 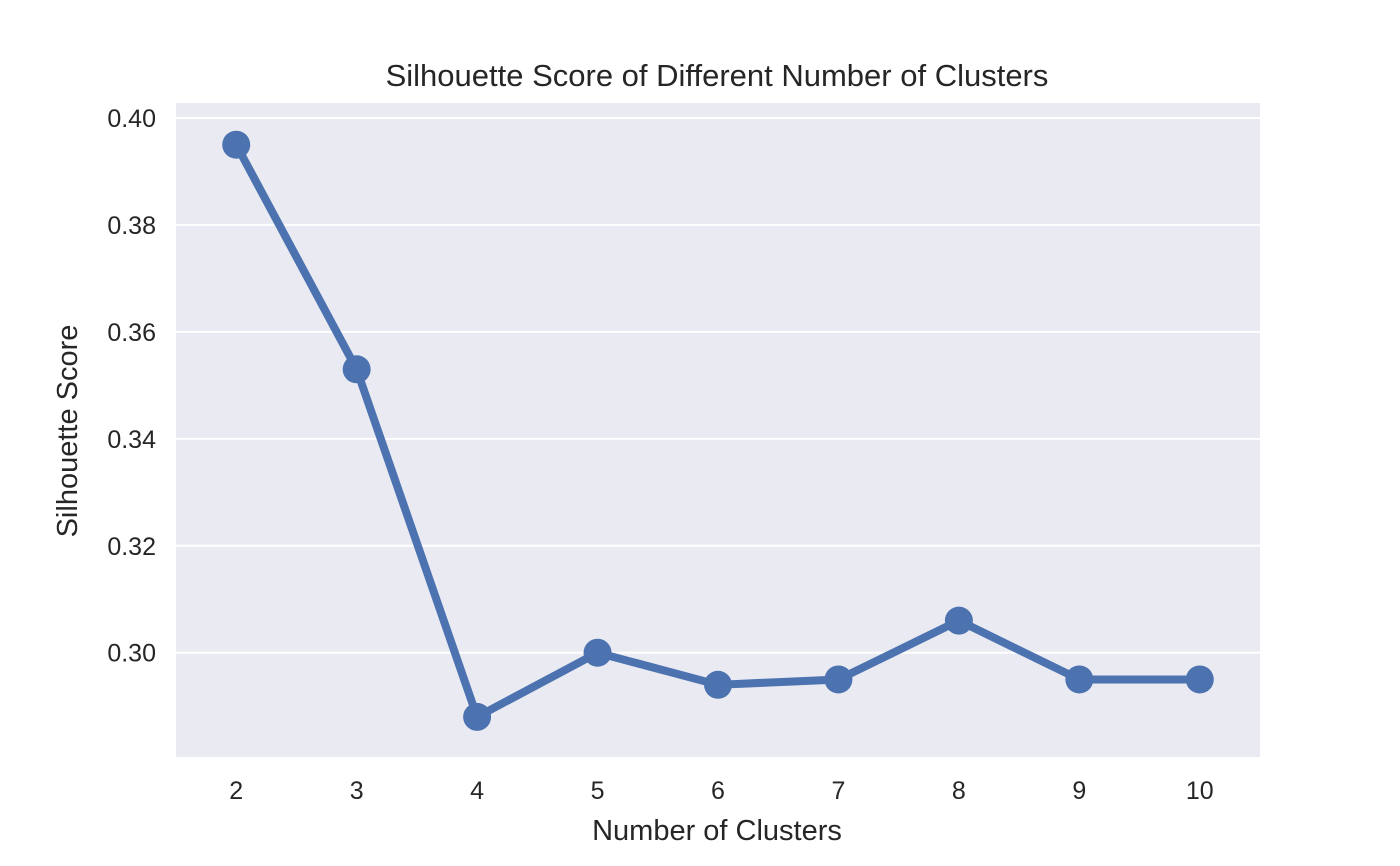 I want to click on y-axis: 0.30 0.32 0.34 0.36 0.38 0.40, so click(x=131, y=386).